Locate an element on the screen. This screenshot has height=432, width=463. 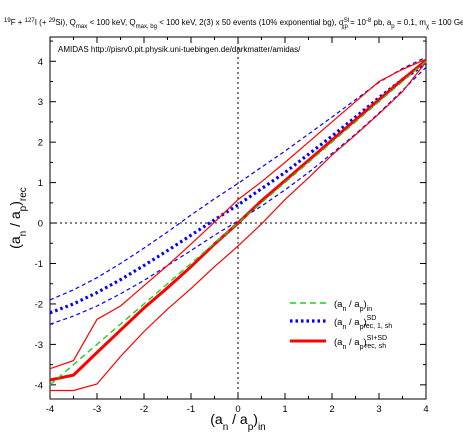
x-tick-label: -4 is located at coordinates (50, 409).